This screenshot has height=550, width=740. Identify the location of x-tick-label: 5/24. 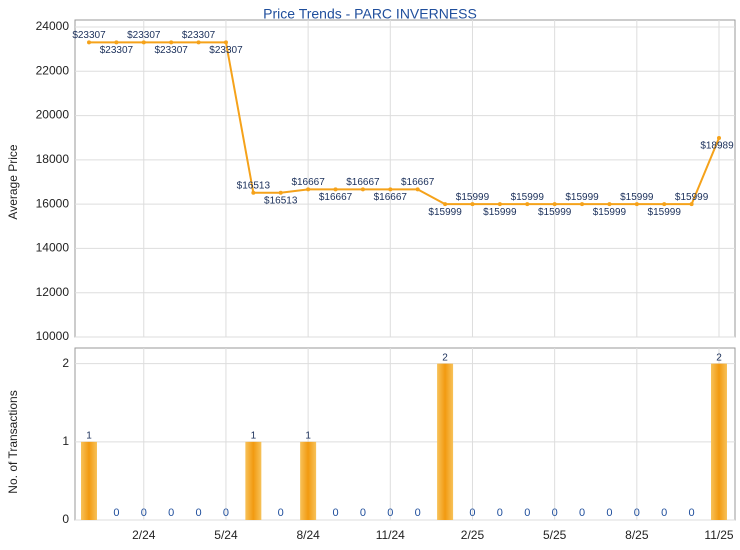
(226, 535).